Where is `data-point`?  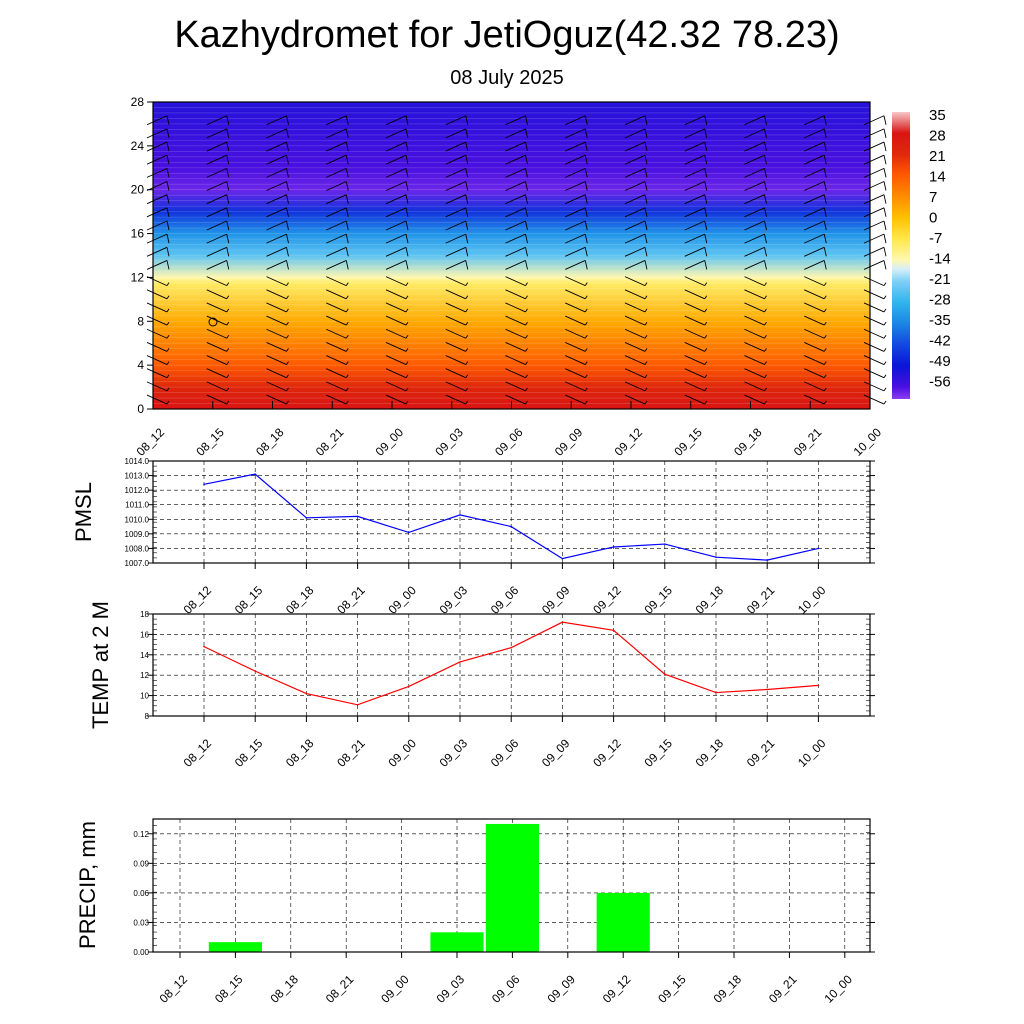
data-point is located at coordinates (818, 685).